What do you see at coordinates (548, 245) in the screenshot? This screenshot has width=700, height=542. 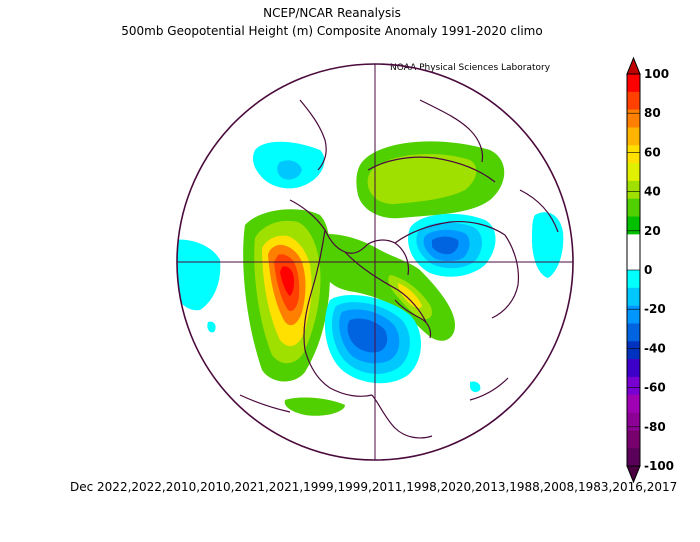 I see `trough-east` at bounding box center [548, 245].